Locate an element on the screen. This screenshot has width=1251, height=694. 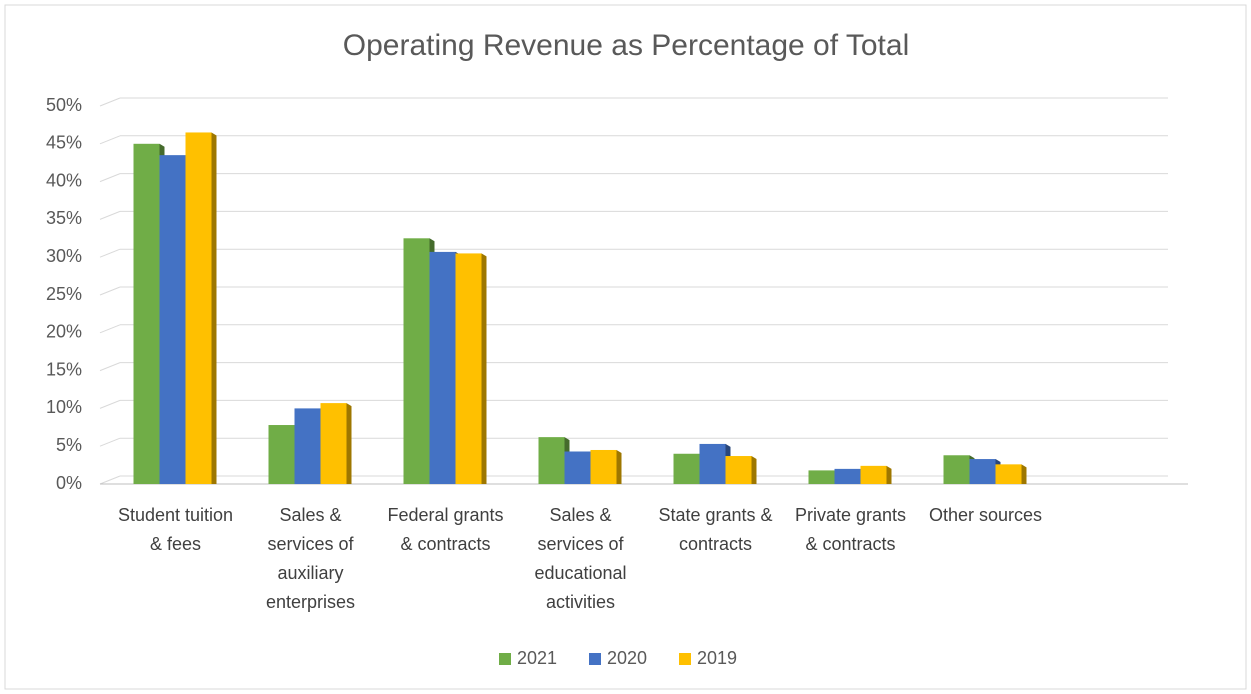
x-tick-label: Federal grants & contracts is located at coordinates (445, 529).